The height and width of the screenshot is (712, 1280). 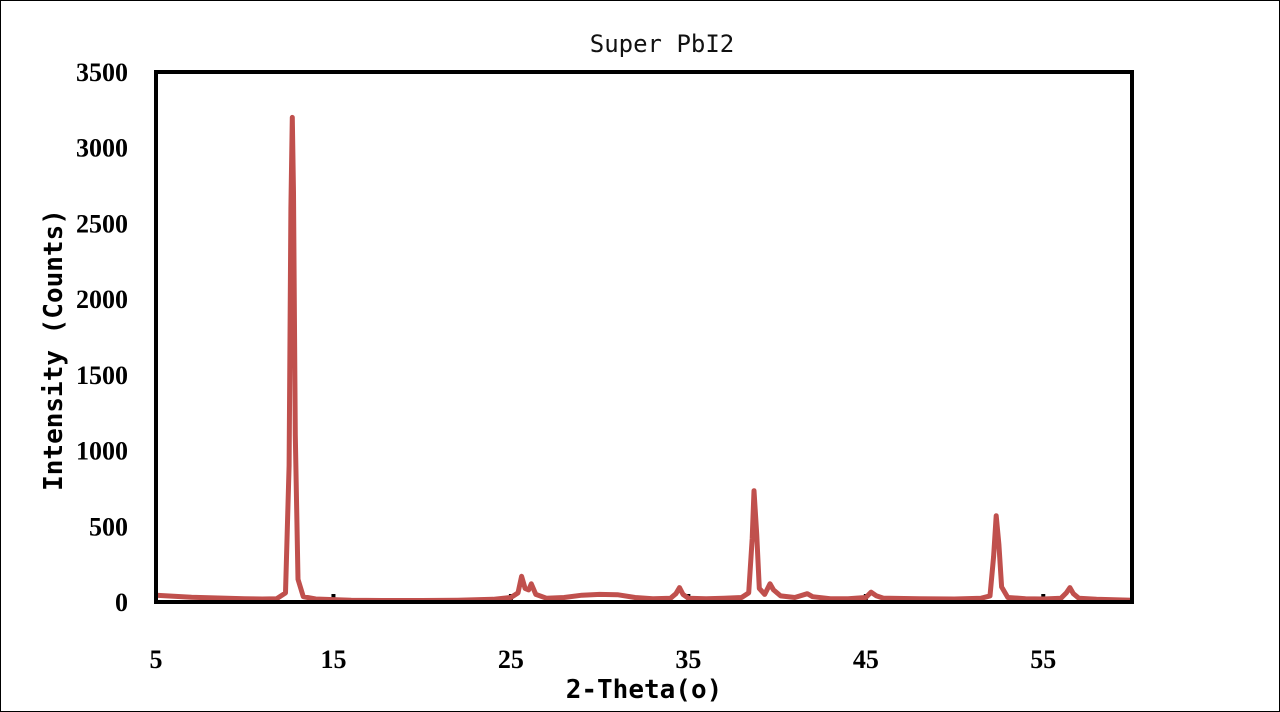 What do you see at coordinates (102, 72) in the screenshot?
I see `y-tick-label: 3500` at bounding box center [102, 72].